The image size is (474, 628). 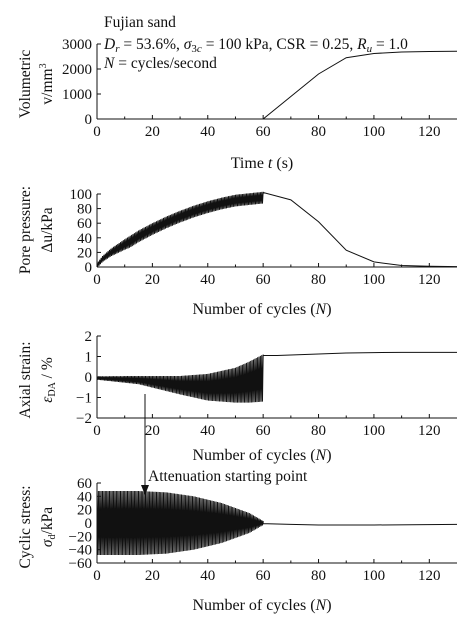 What do you see at coordinates (263, 431) in the screenshot?
I see `axial-strain-x-tick-label: 60` at bounding box center [263, 431].